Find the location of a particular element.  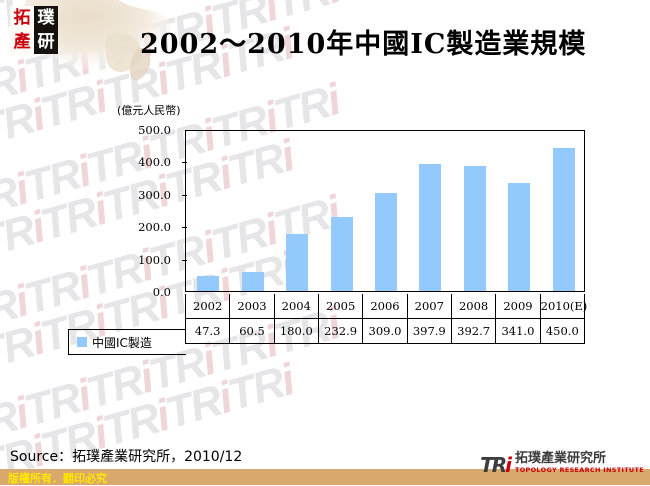

table-header-cell: 2003 is located at coordinates (252, 306).